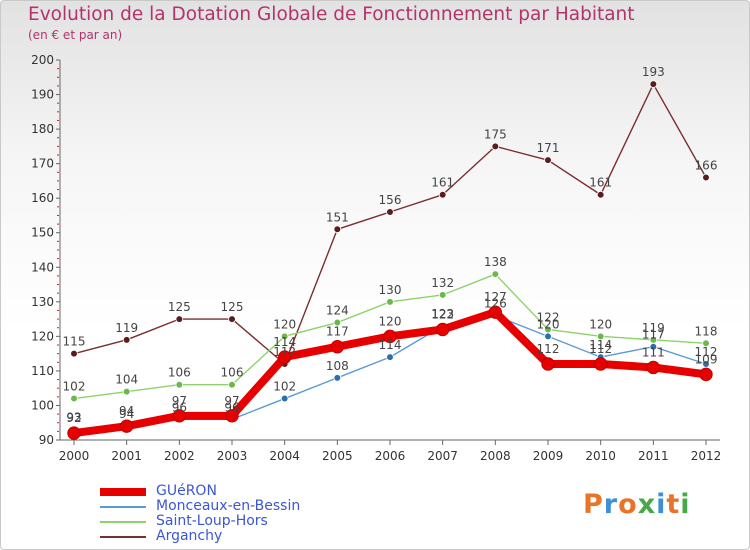 The height and width of the screenshot is (550, 750). Describe the element at coordinates (42, 198) in the screenshot. I see `y-tick-label: 160` at that location.